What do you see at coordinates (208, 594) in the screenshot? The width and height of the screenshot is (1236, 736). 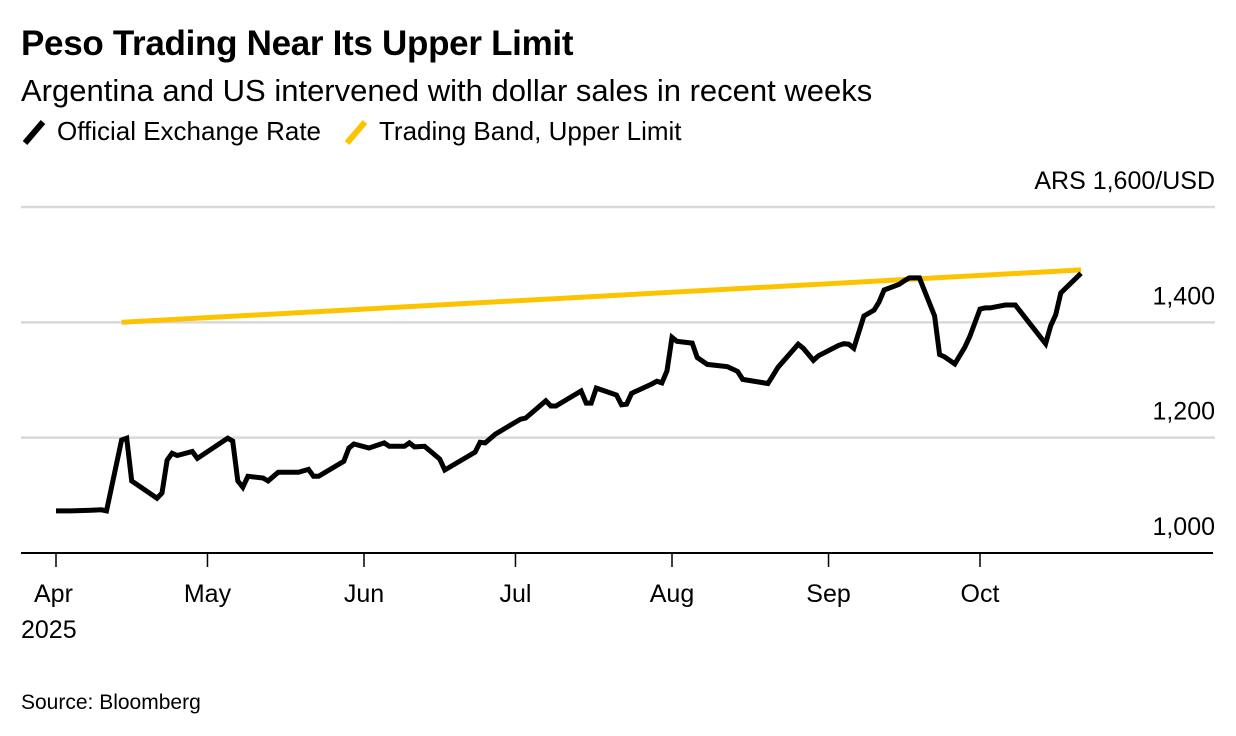 I see `x-tick-label: May` at bounding box center [208, 594].